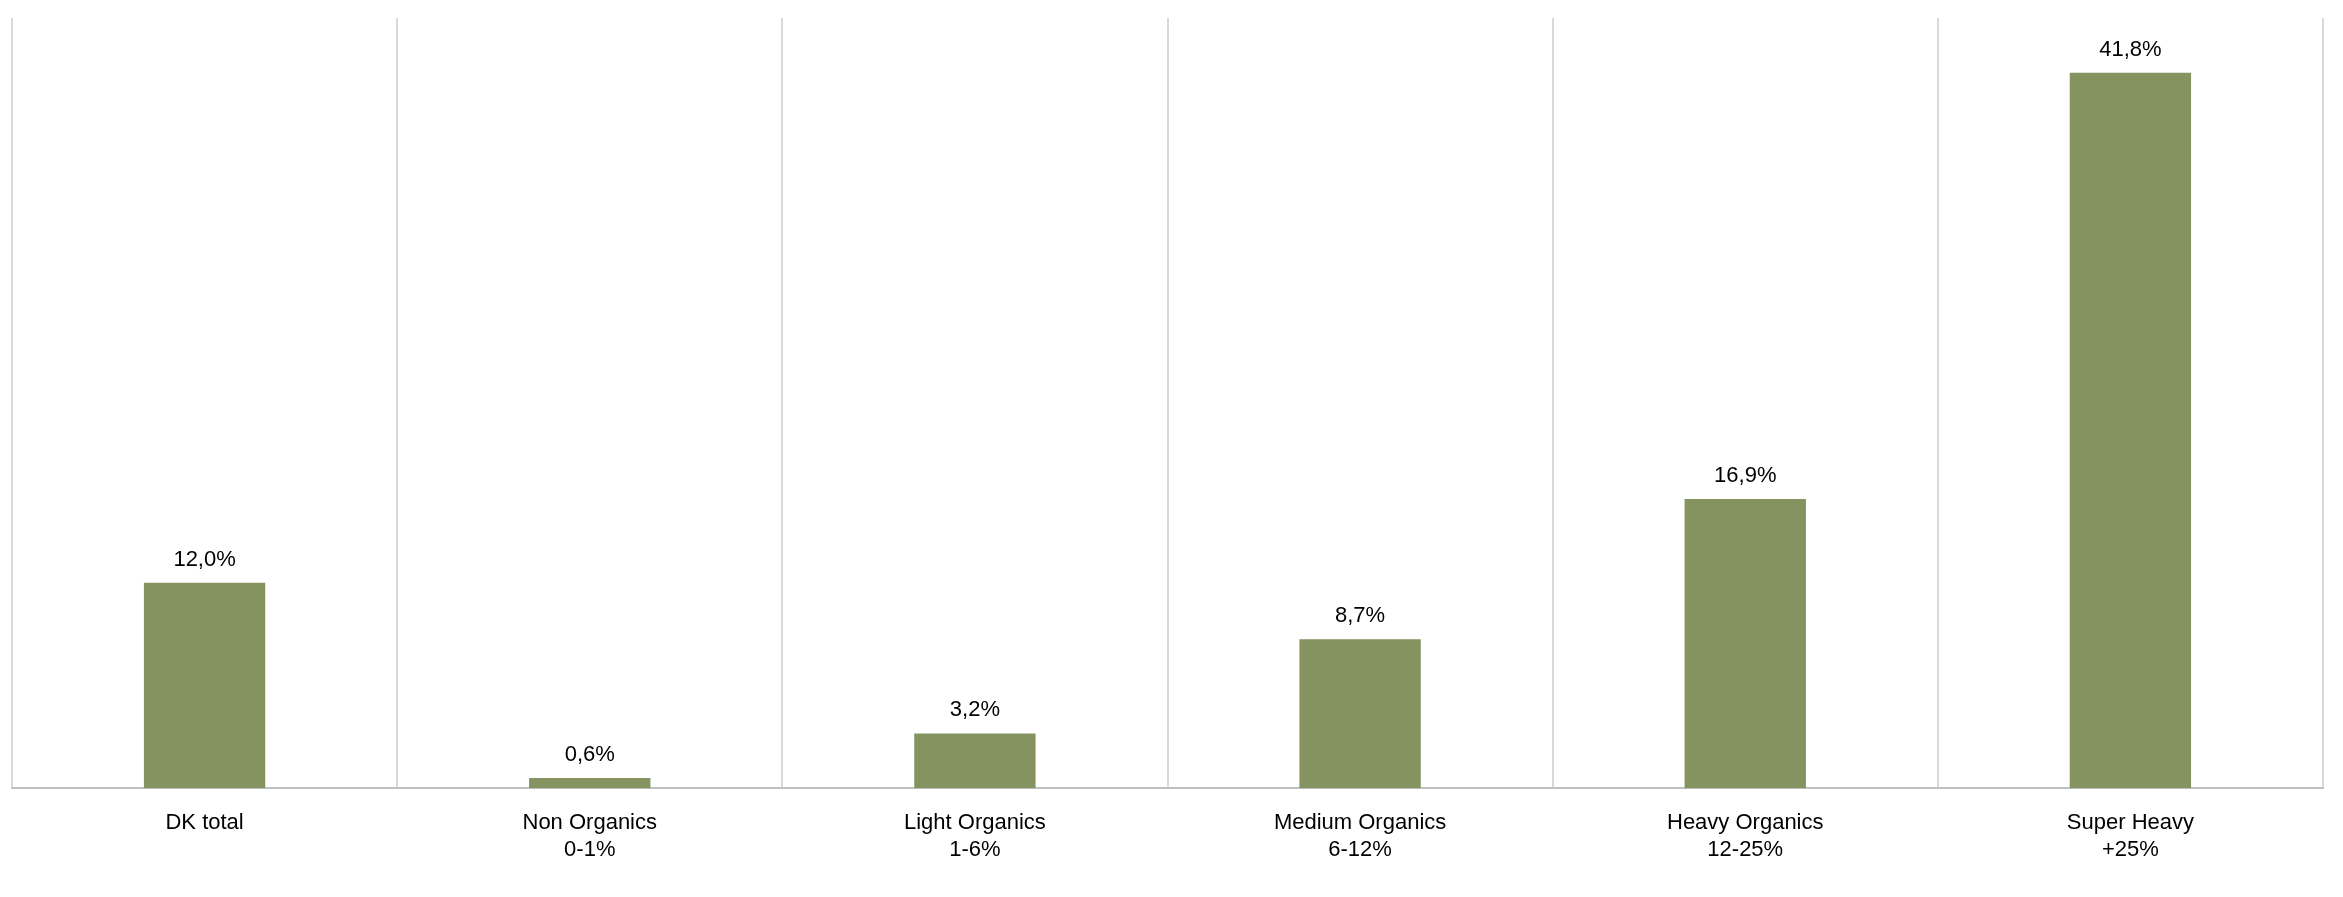  What do you see at coordinates (1360, 615) in the screenshot?
I see `data-label: 8,7%` at bounding box center [1360, 615].